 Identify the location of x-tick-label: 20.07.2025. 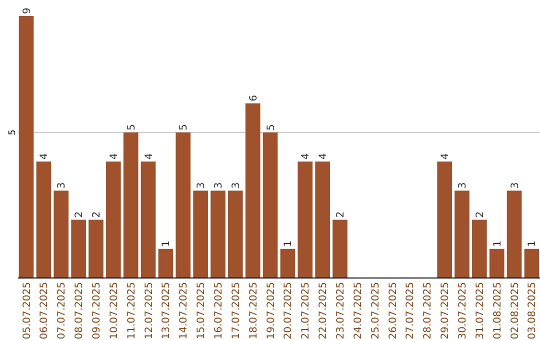
(288, 311).